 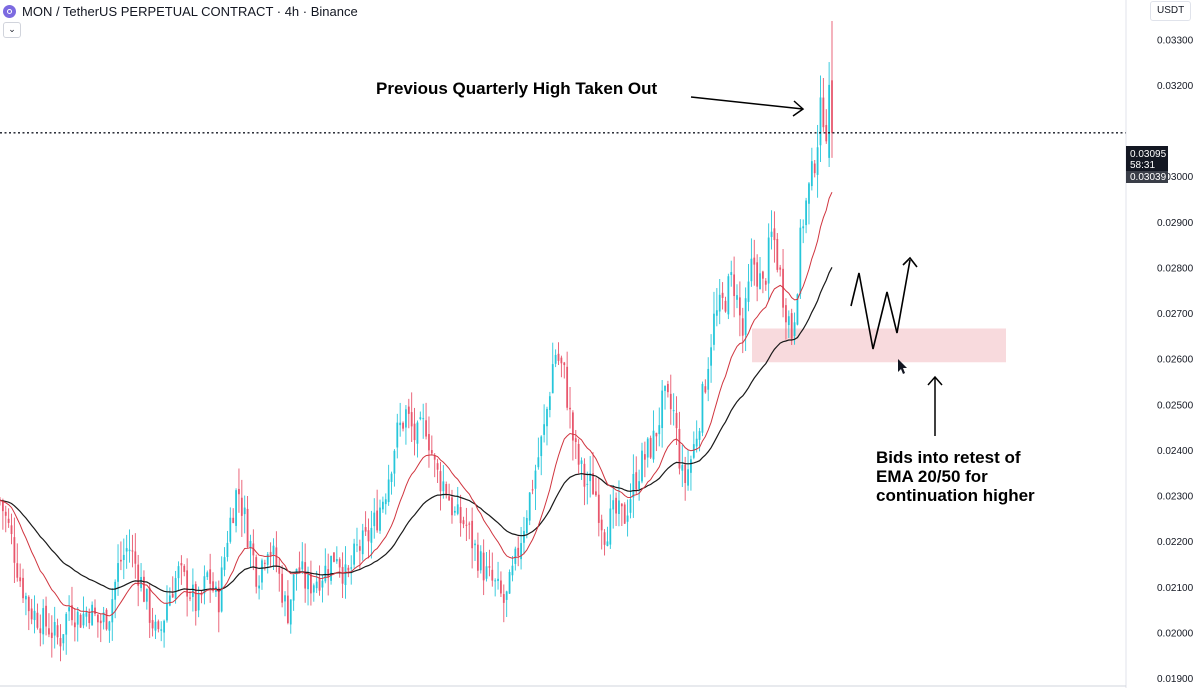 What do you see at coordinates (12, 30) in the screenshot?
I see `collapse-button: ⌄` at bounding box center [12, 30].